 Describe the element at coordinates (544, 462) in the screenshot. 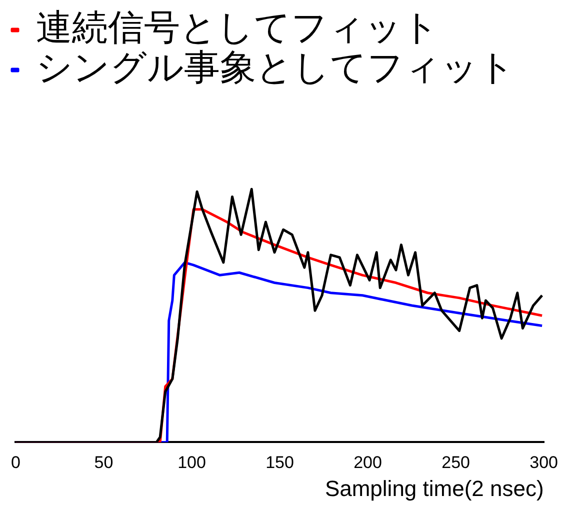

I see `x-tick-label: 300` at that location.